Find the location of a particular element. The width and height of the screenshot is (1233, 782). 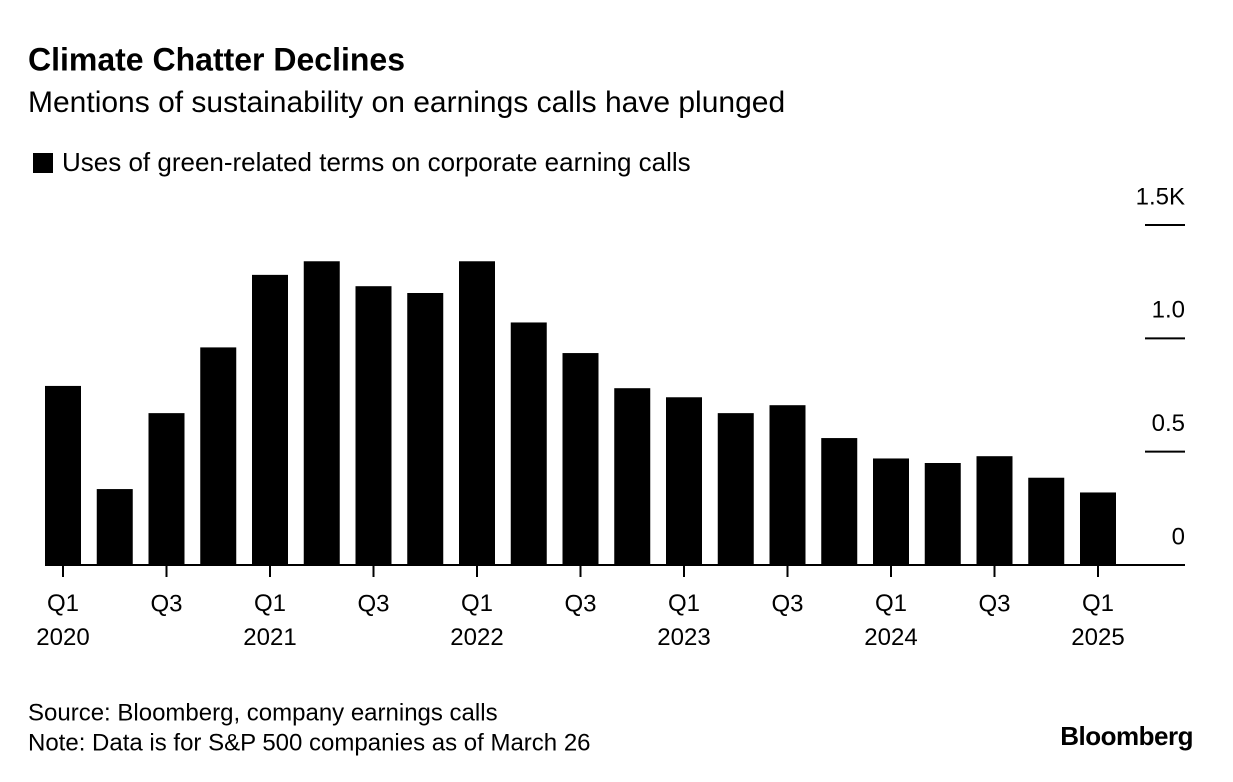

brand-logo: Bloomberg is located at coordinates (1126, 736).